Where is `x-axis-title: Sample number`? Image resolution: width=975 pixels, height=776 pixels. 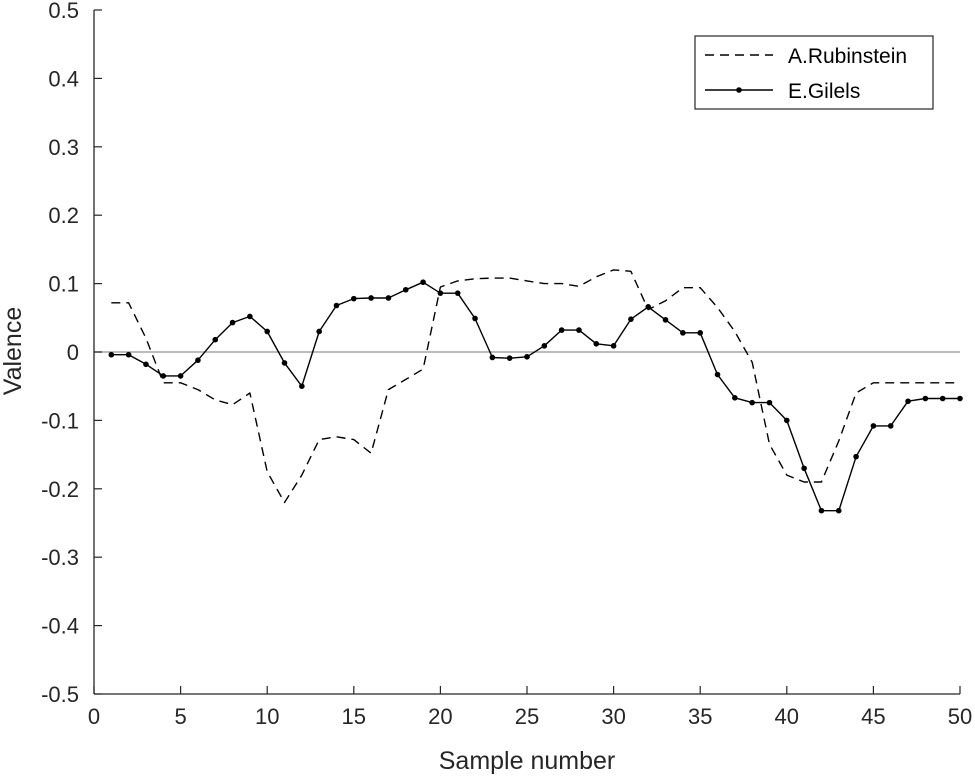 x-axis-title: Sample number is located at coordinates (527, 761).